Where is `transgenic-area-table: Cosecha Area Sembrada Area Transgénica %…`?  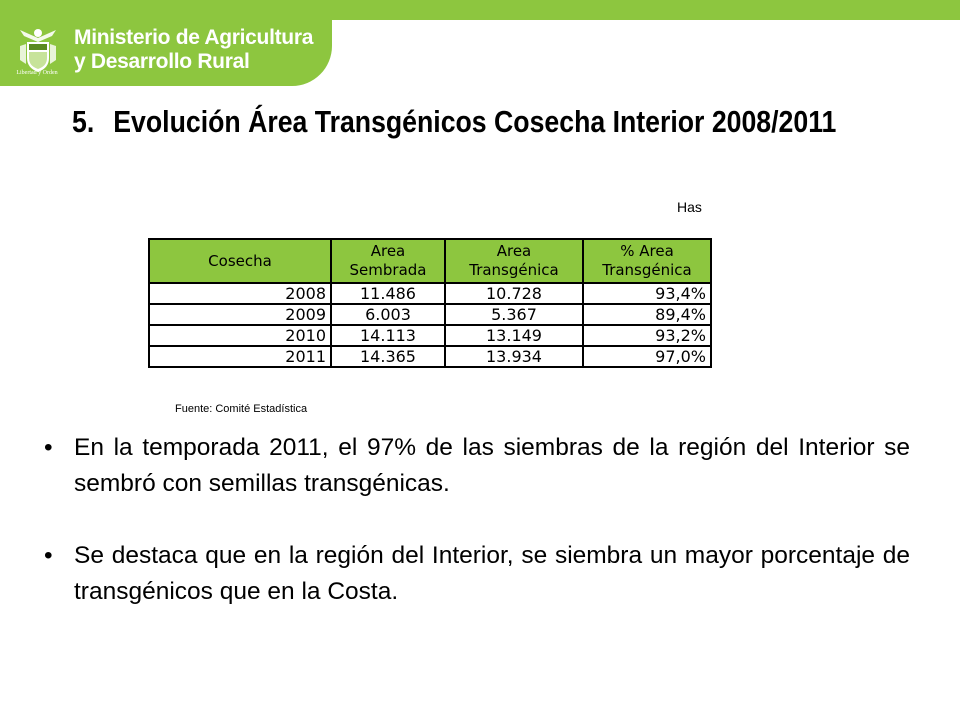
transgenic-area-table: Cosecha Area Sembrada Area Transgénica %… is located at coordinates (430, 303).